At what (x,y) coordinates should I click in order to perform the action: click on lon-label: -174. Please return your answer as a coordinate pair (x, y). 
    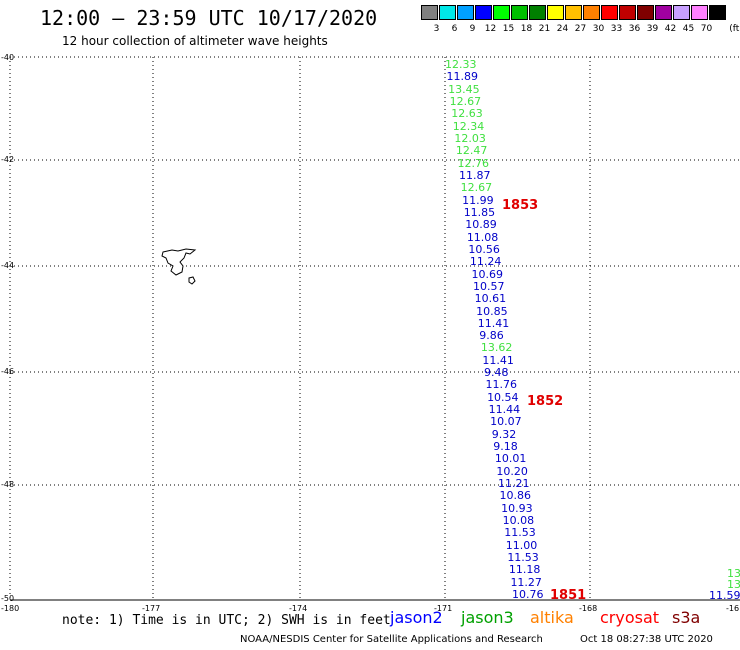
    Looking at the image, I should click on (298, 608).